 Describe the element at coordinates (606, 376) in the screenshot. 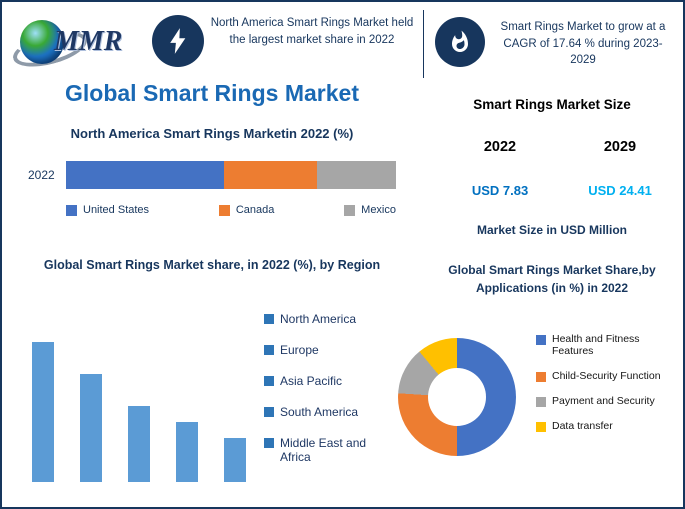

I see `legend-label: Child-Security Function` at that location.